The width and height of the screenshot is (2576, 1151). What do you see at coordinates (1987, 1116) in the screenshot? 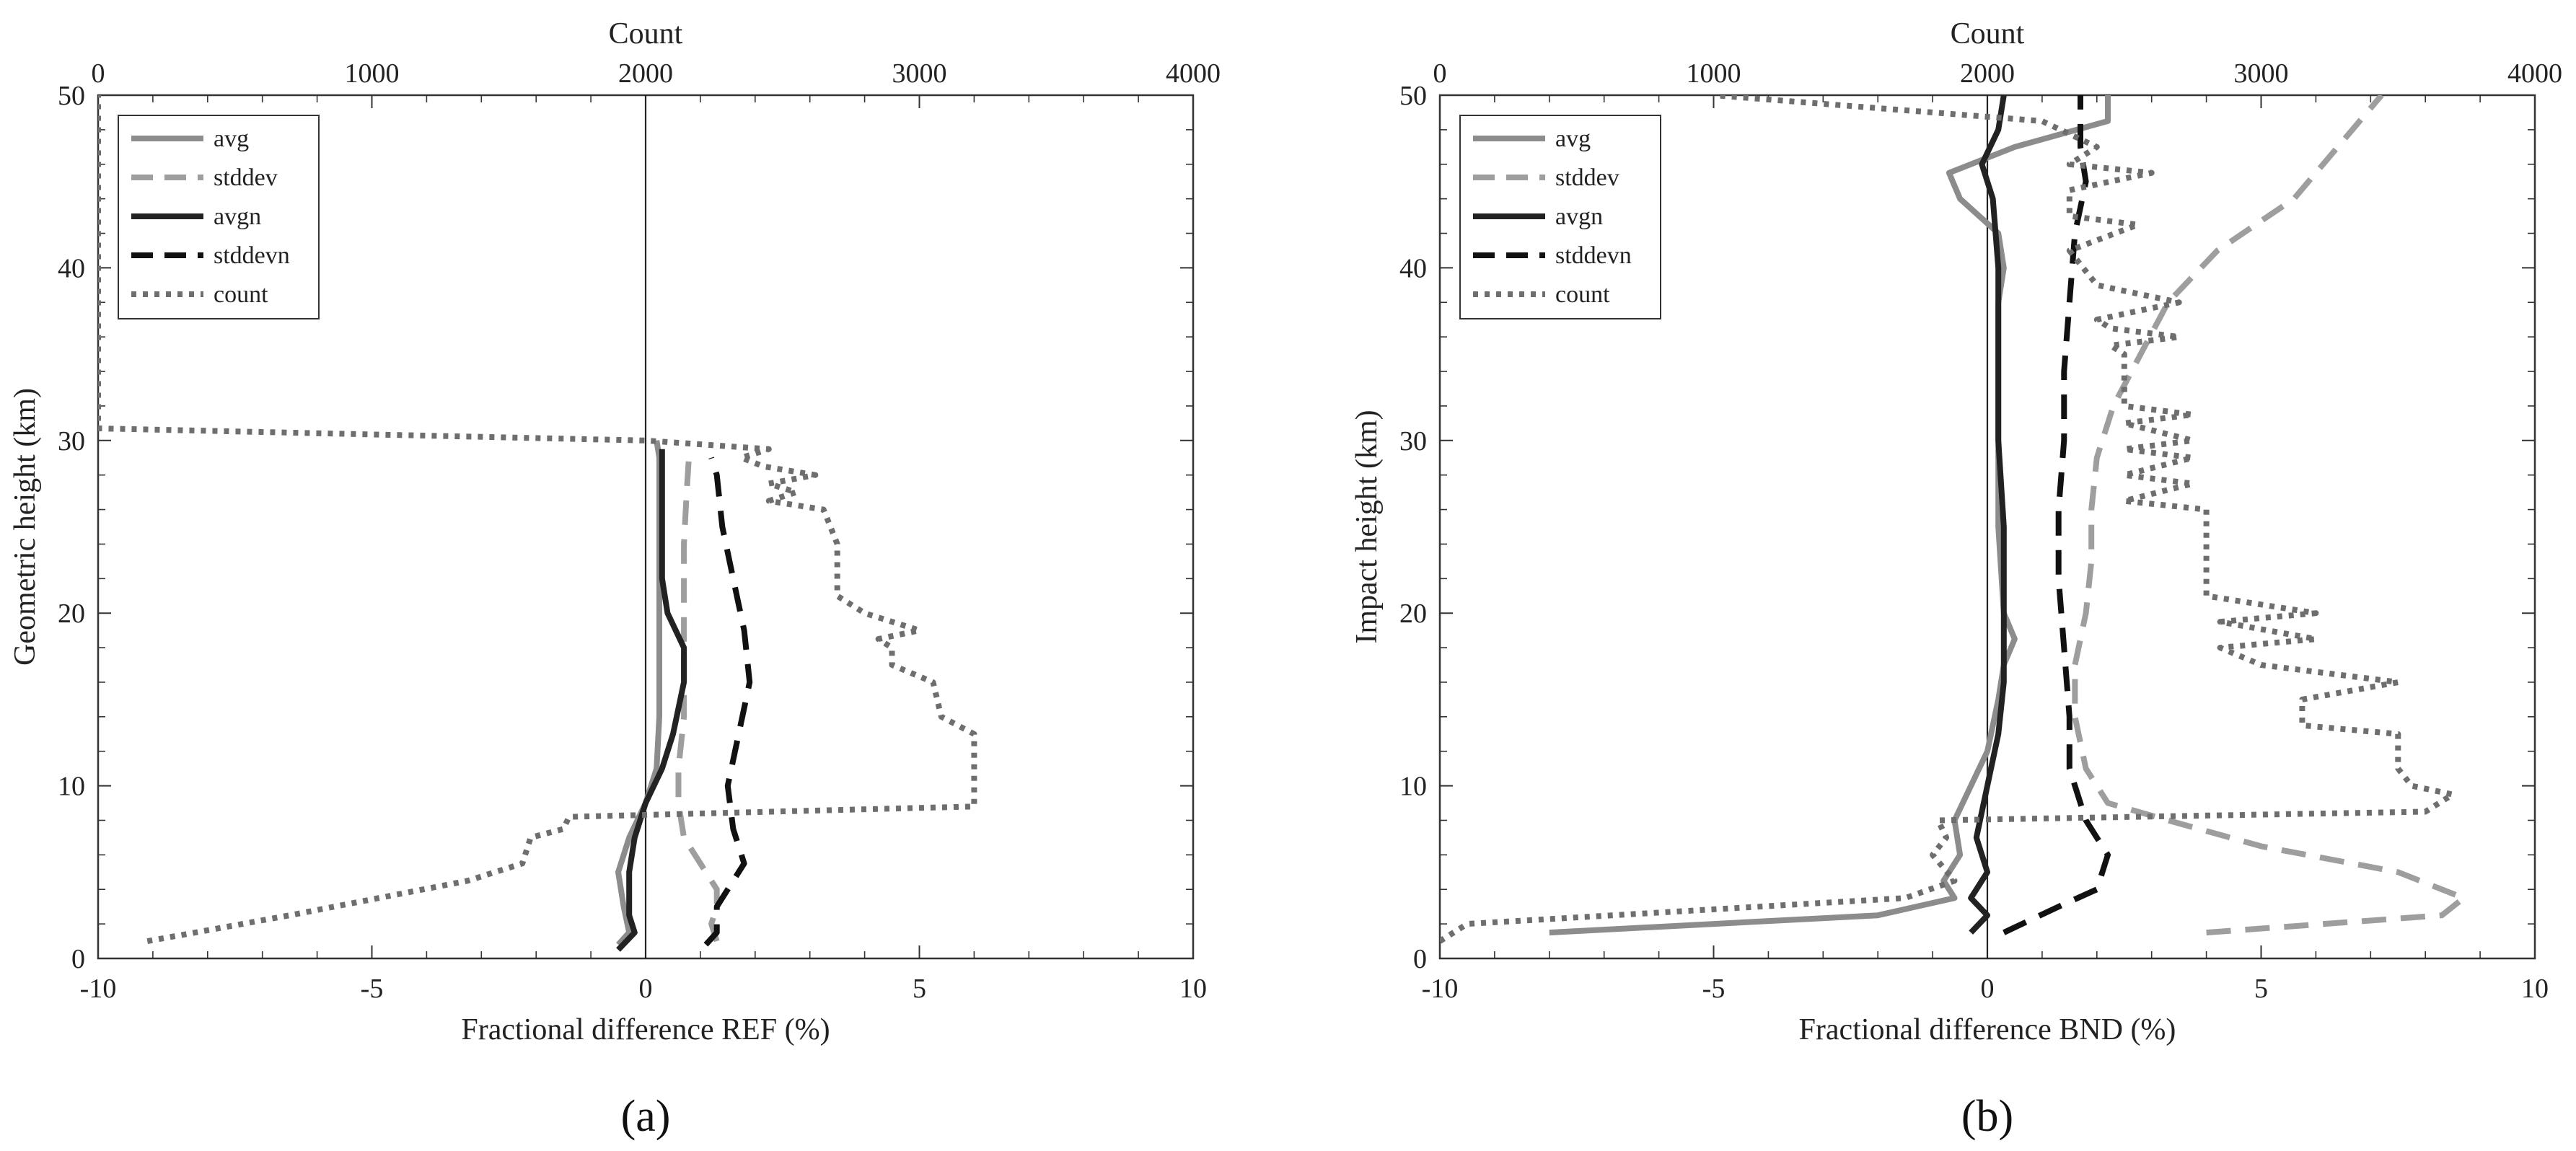
I see `panel-label: (b)` at bounding box center [1987, 1116].